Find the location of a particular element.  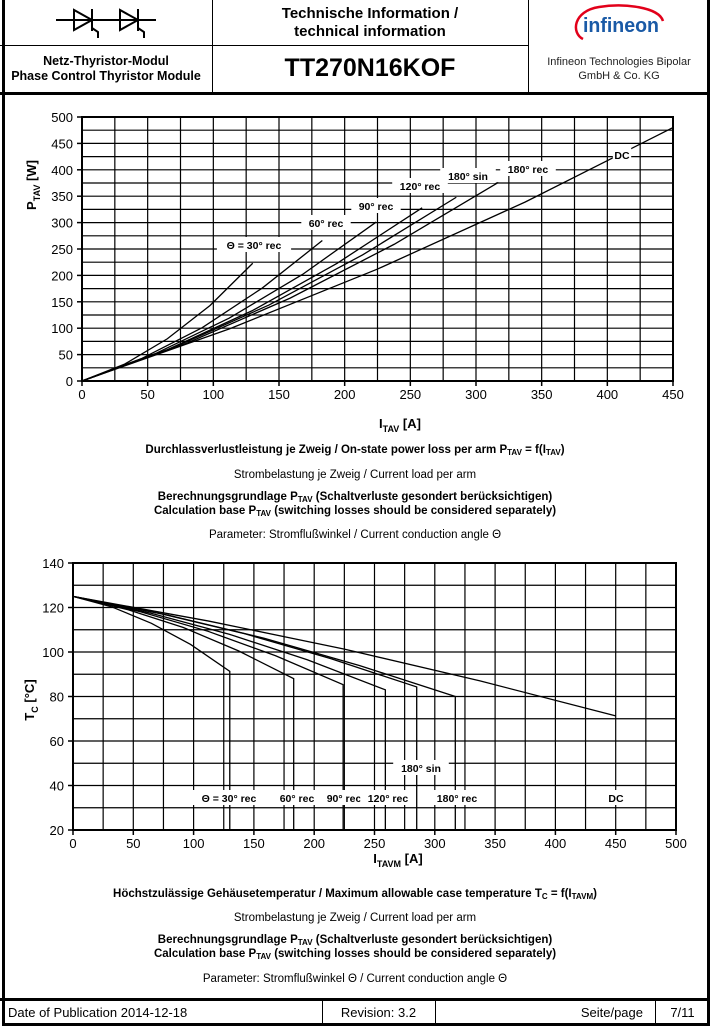

chart2-series-label: Θ = 30° rec is located at coordinates (229, 799).